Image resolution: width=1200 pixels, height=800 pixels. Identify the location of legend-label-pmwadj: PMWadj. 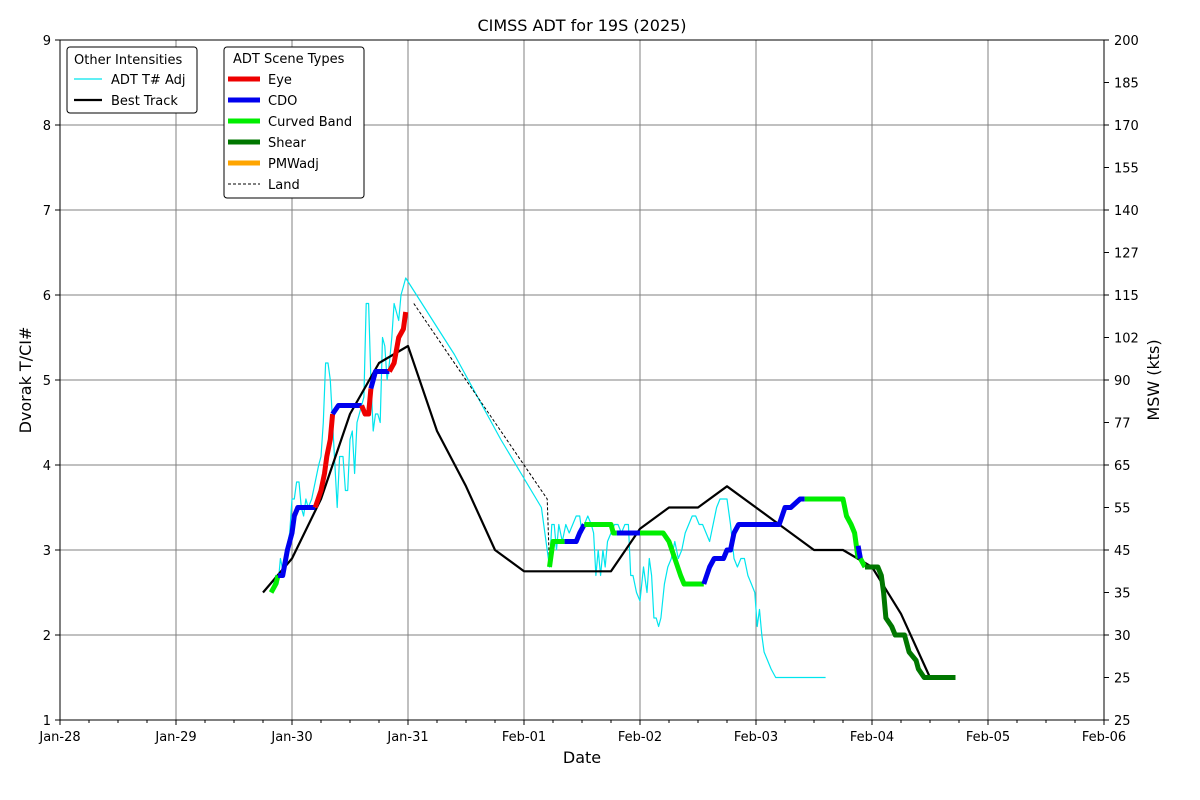
(293, 164).